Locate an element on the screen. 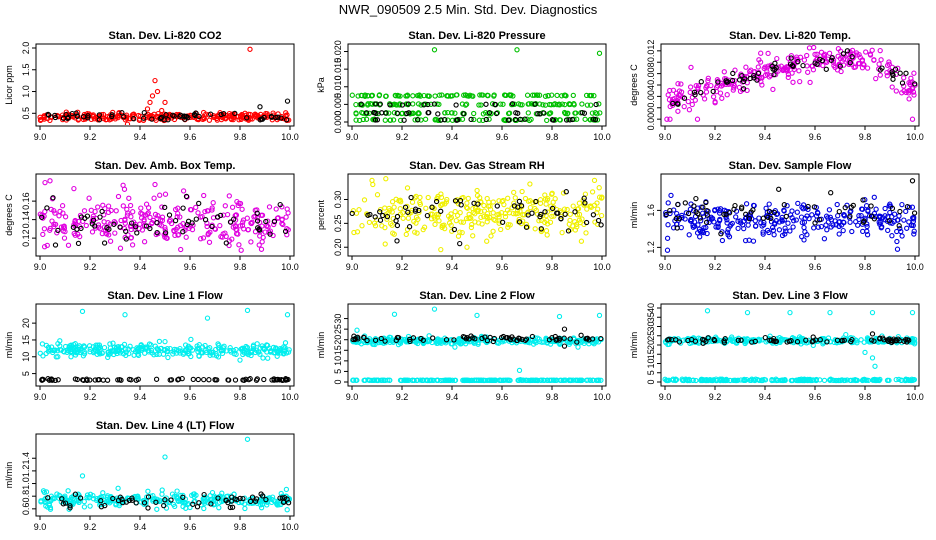 This screenshot has width=936, height=540. y-tick-label: 0.020 is located at coordinates (338, 51).